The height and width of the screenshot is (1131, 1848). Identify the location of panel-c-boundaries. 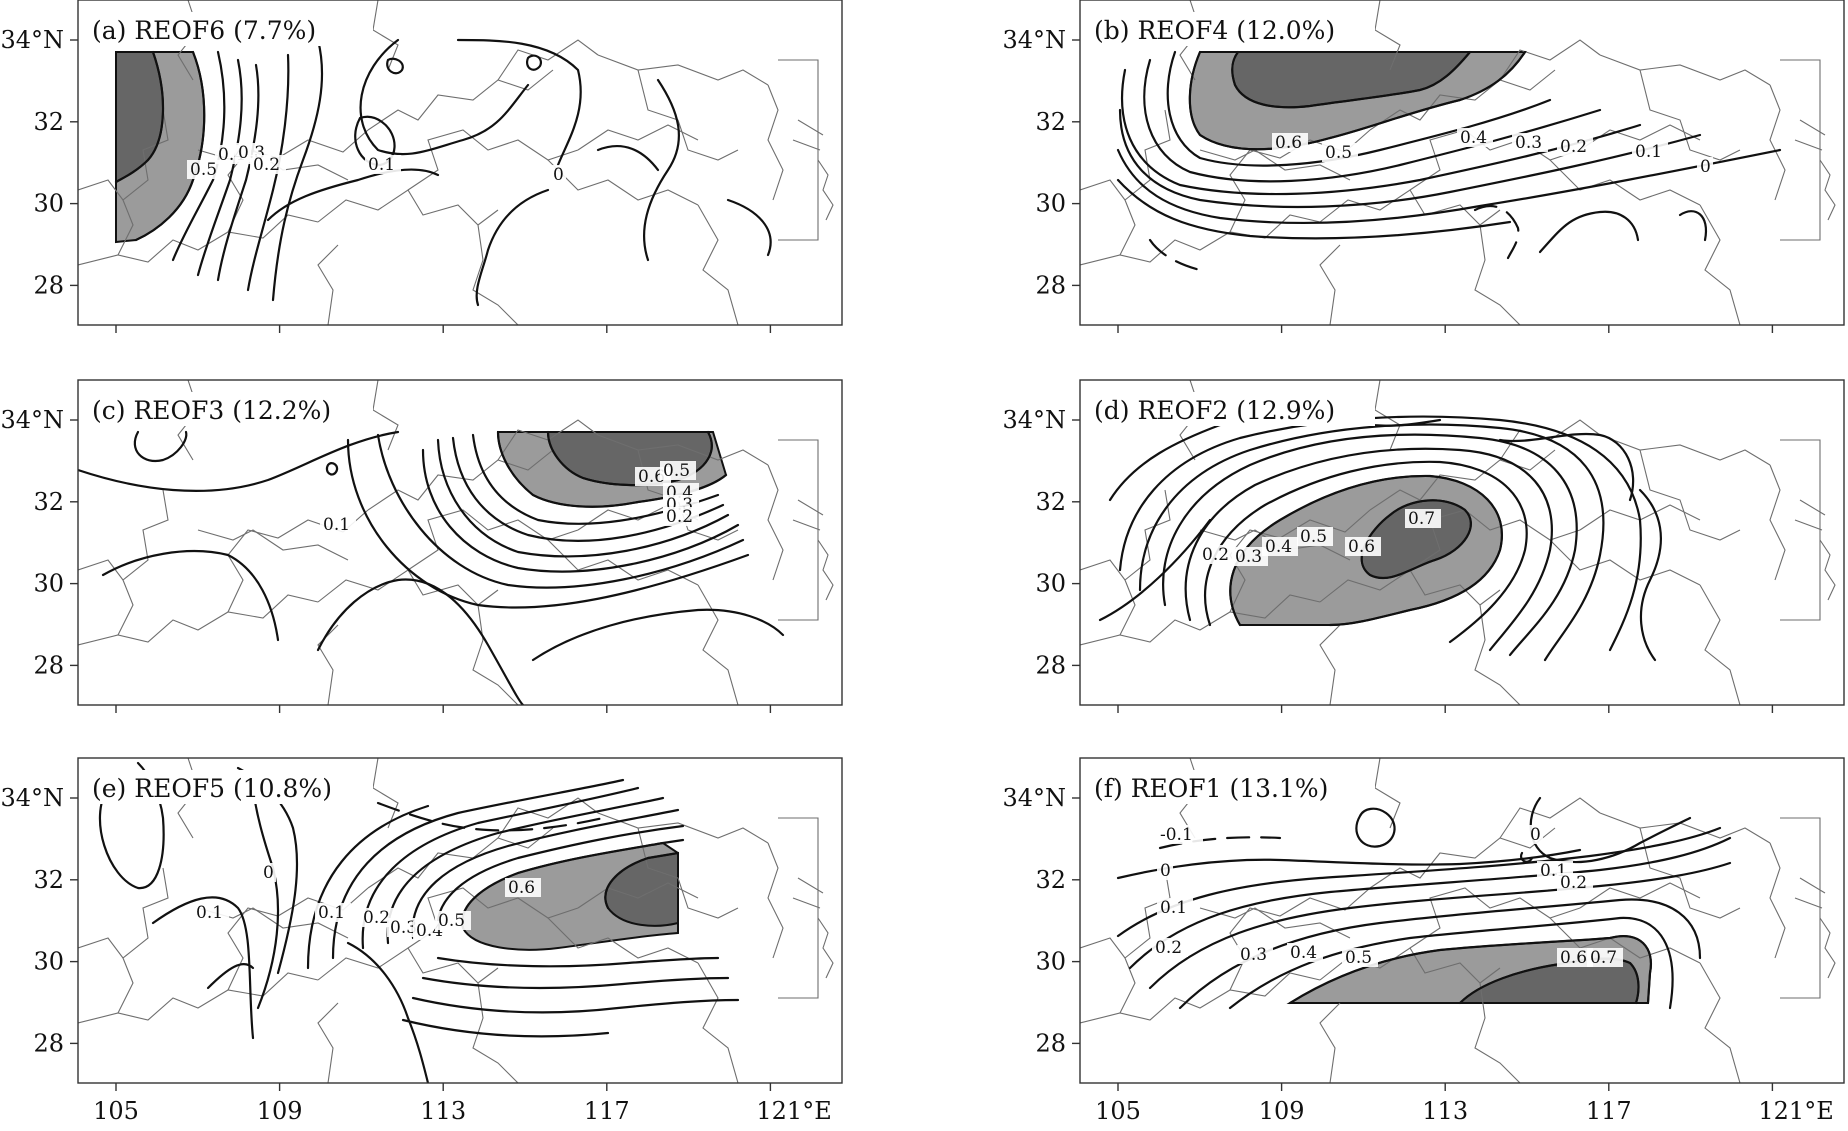
(456, 542).